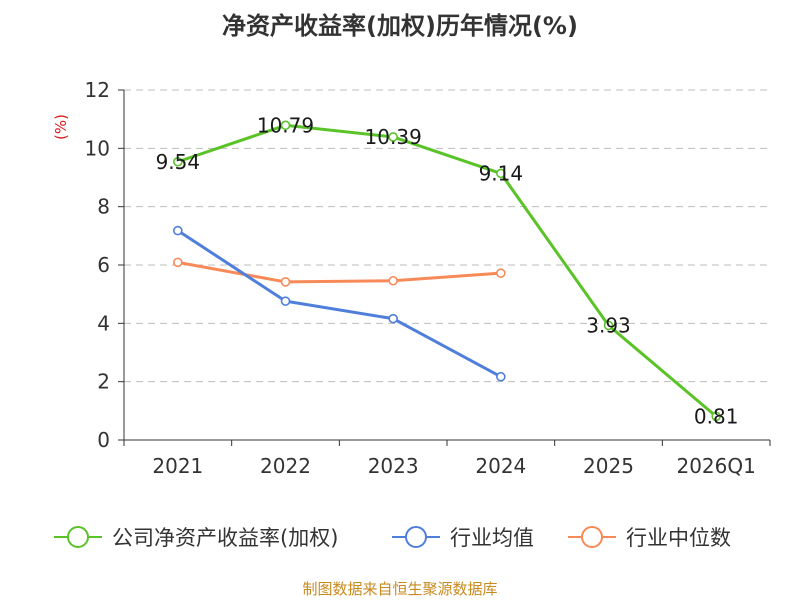 The image size is (800, 600). I want to click on source-note: 制图数据来自恒生聚源数据库, so click(399, 589).